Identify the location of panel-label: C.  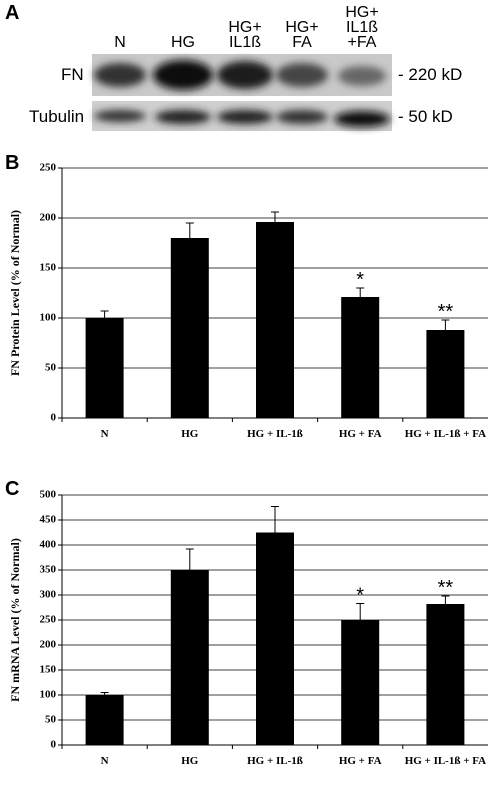
(12, 489).